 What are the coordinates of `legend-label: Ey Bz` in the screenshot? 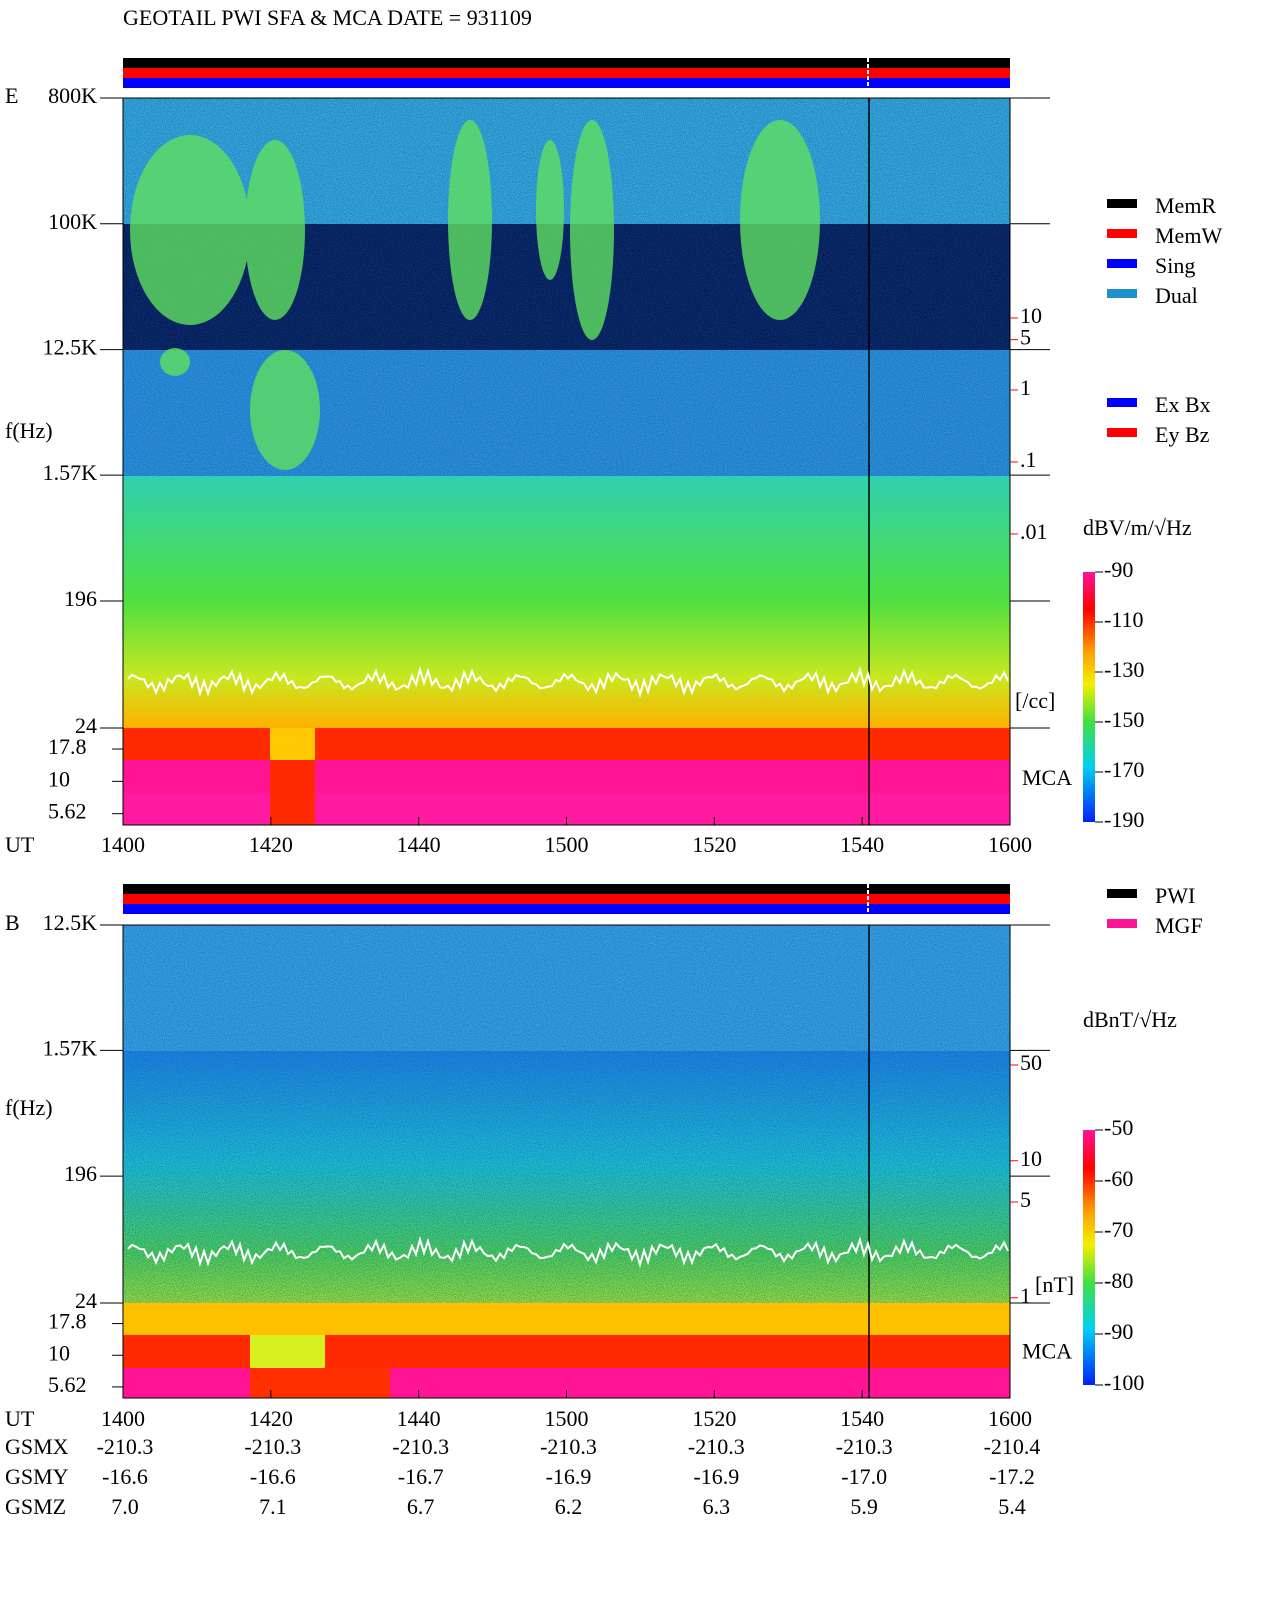 It's located at (1182, 434).